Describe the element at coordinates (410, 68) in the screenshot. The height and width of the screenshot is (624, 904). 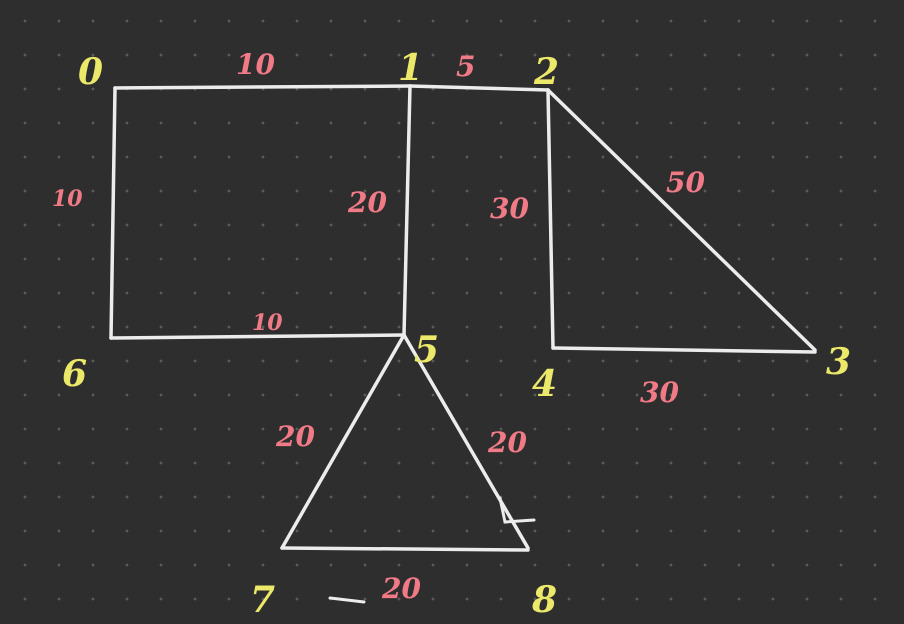
I see `node-label-1: 1` at that location.